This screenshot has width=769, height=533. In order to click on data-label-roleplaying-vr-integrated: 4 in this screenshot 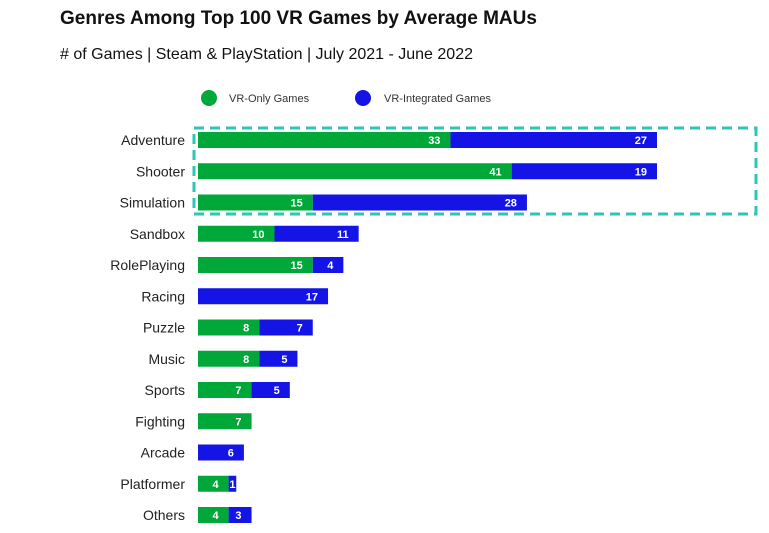, I will do `click(330, 266)`.